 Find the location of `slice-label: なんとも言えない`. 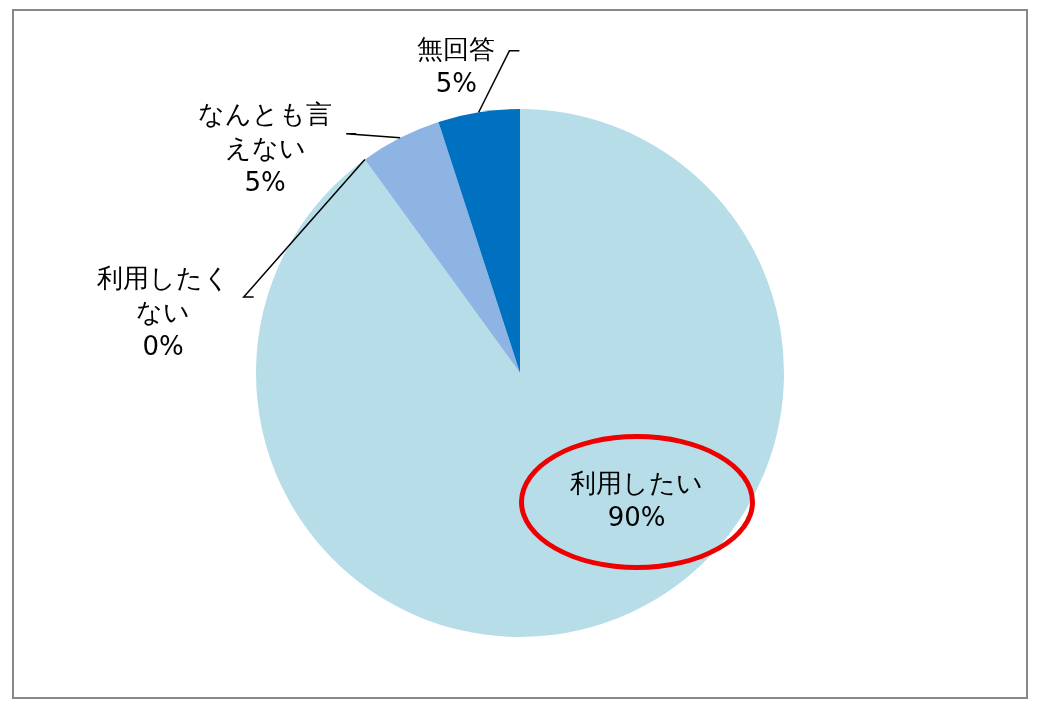

slice-label: なんとも言えない is located at coordinates (265, 131).